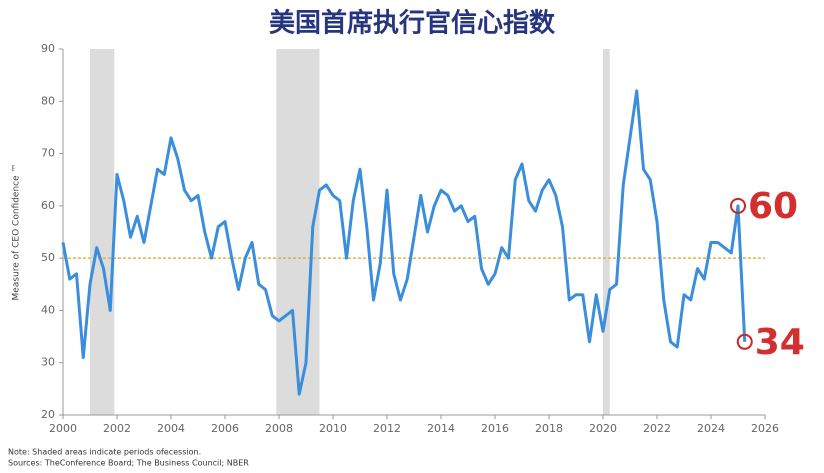  Describe the element at coordinates (48, 205) in the screenshot. I see `y-tick-label: 60` at that location.